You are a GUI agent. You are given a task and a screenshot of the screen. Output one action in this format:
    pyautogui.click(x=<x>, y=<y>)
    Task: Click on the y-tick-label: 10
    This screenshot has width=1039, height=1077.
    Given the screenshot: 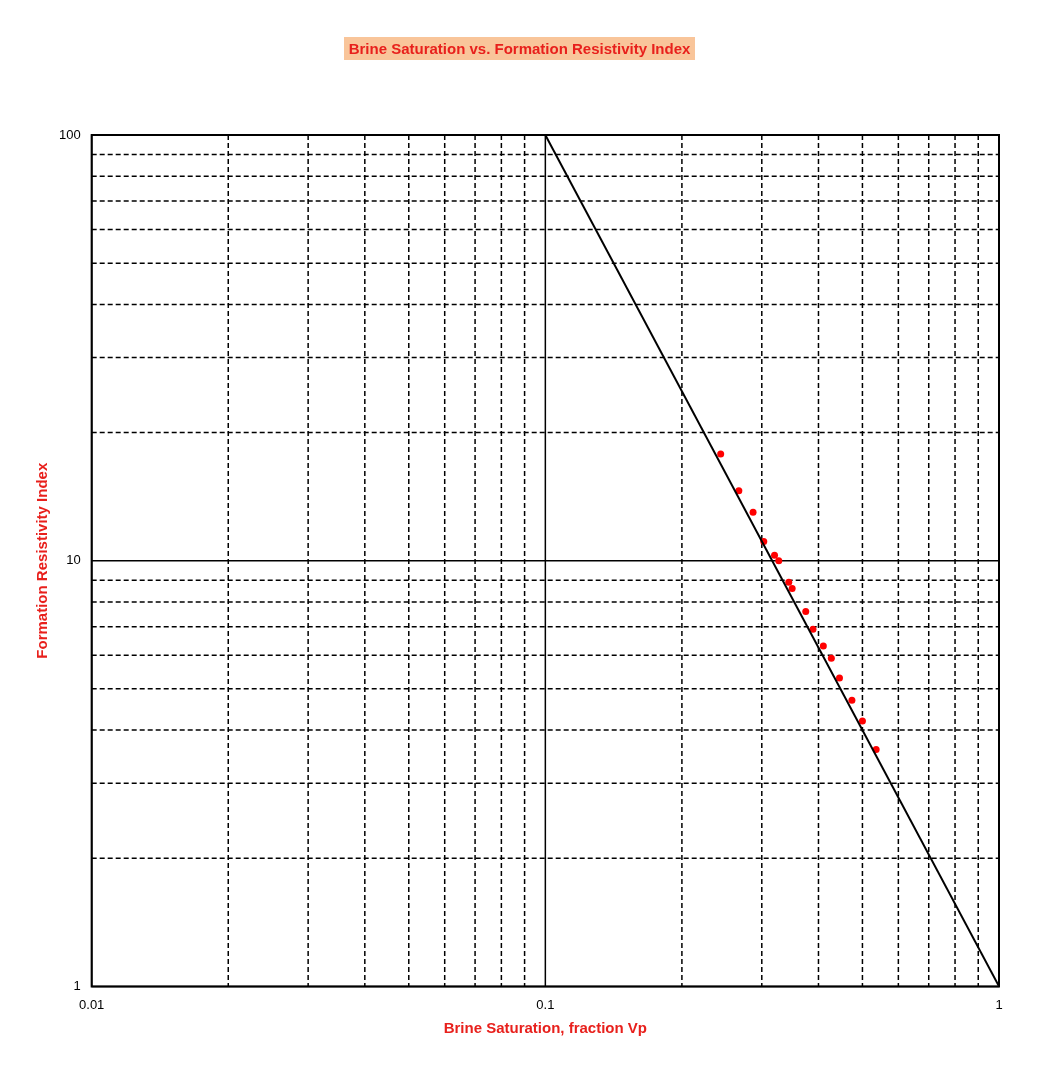 What is the action you would take?
    pyautogui.click(x=73, y=560)
    